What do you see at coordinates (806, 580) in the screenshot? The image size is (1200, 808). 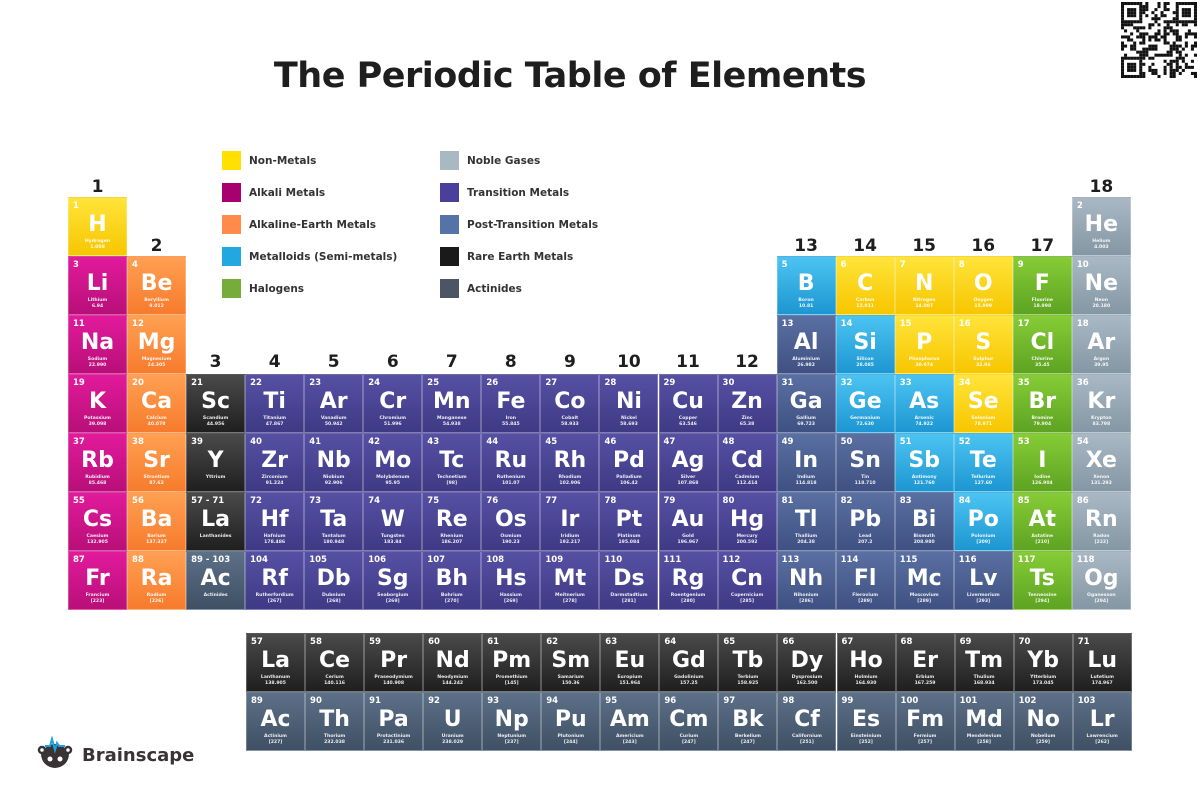 I see `element-cell: 113 Nh Nihonium [286]` at bounding box center [806, 580].